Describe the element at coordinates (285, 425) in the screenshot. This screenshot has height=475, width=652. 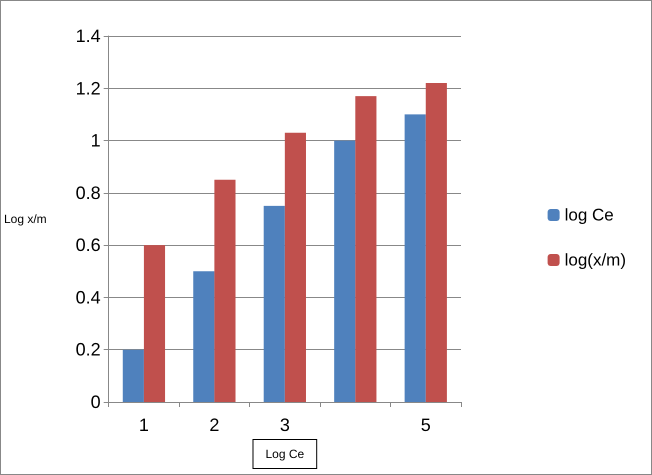
I see `x-tick-label: 3` at that location.